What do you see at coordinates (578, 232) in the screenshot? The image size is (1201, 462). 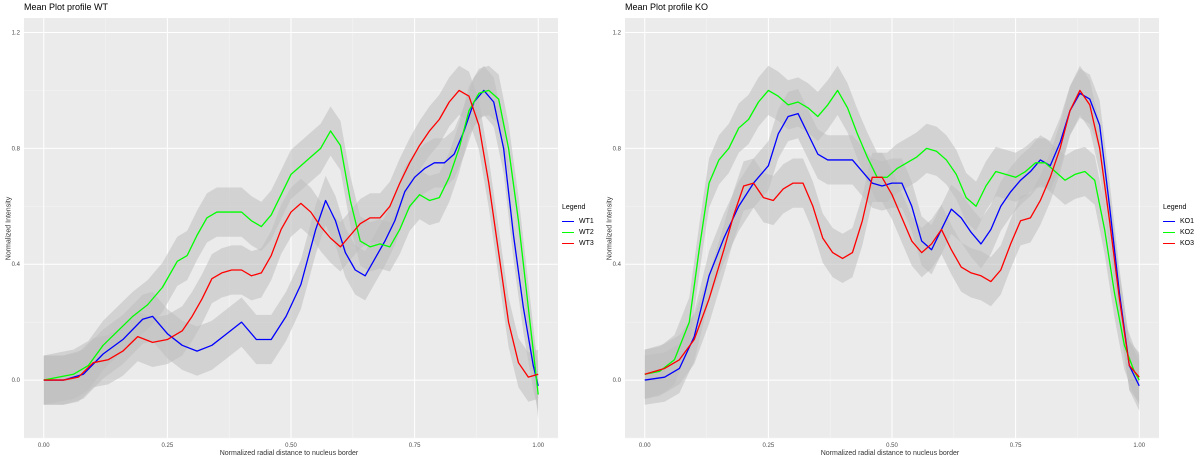 I see `legend-item: WT2` at bounding box center [578, 232].